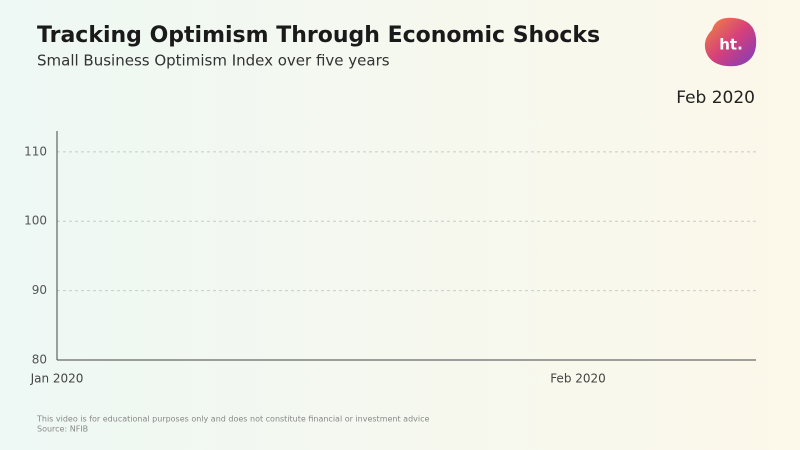 Image resolution: width=800 pixels, height=450 pixels. I want to click on x-tick-label: Feb 2020, so click(578, 379).